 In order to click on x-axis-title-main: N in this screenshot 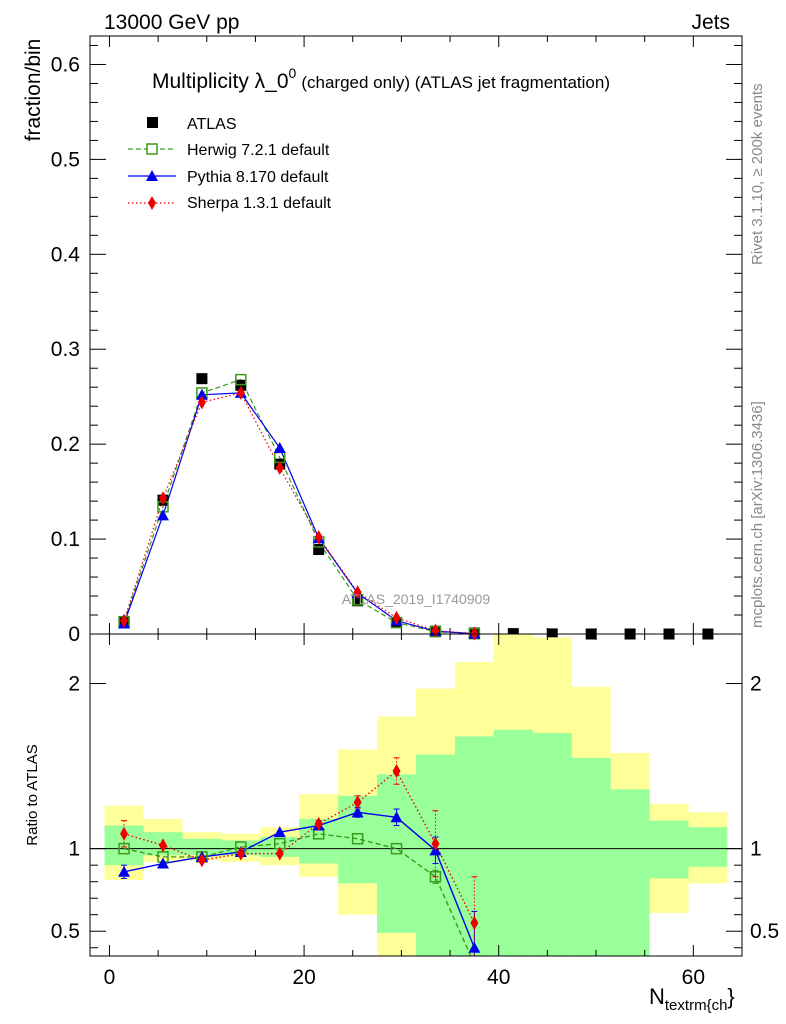, I will do `click(657, 996)`.